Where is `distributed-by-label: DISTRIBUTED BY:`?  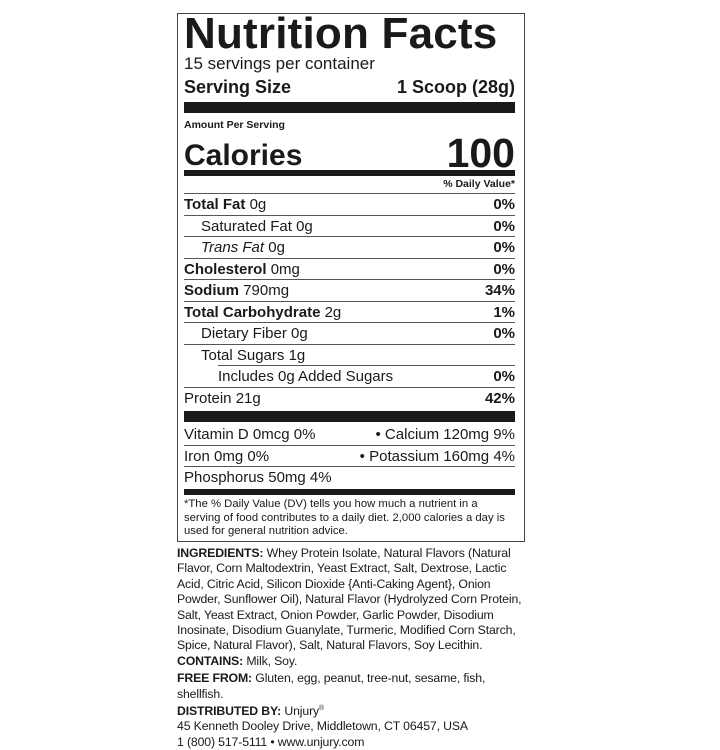
distributed-by-label: DISTRIBUTED BY: is located at coordinates (229, 711).